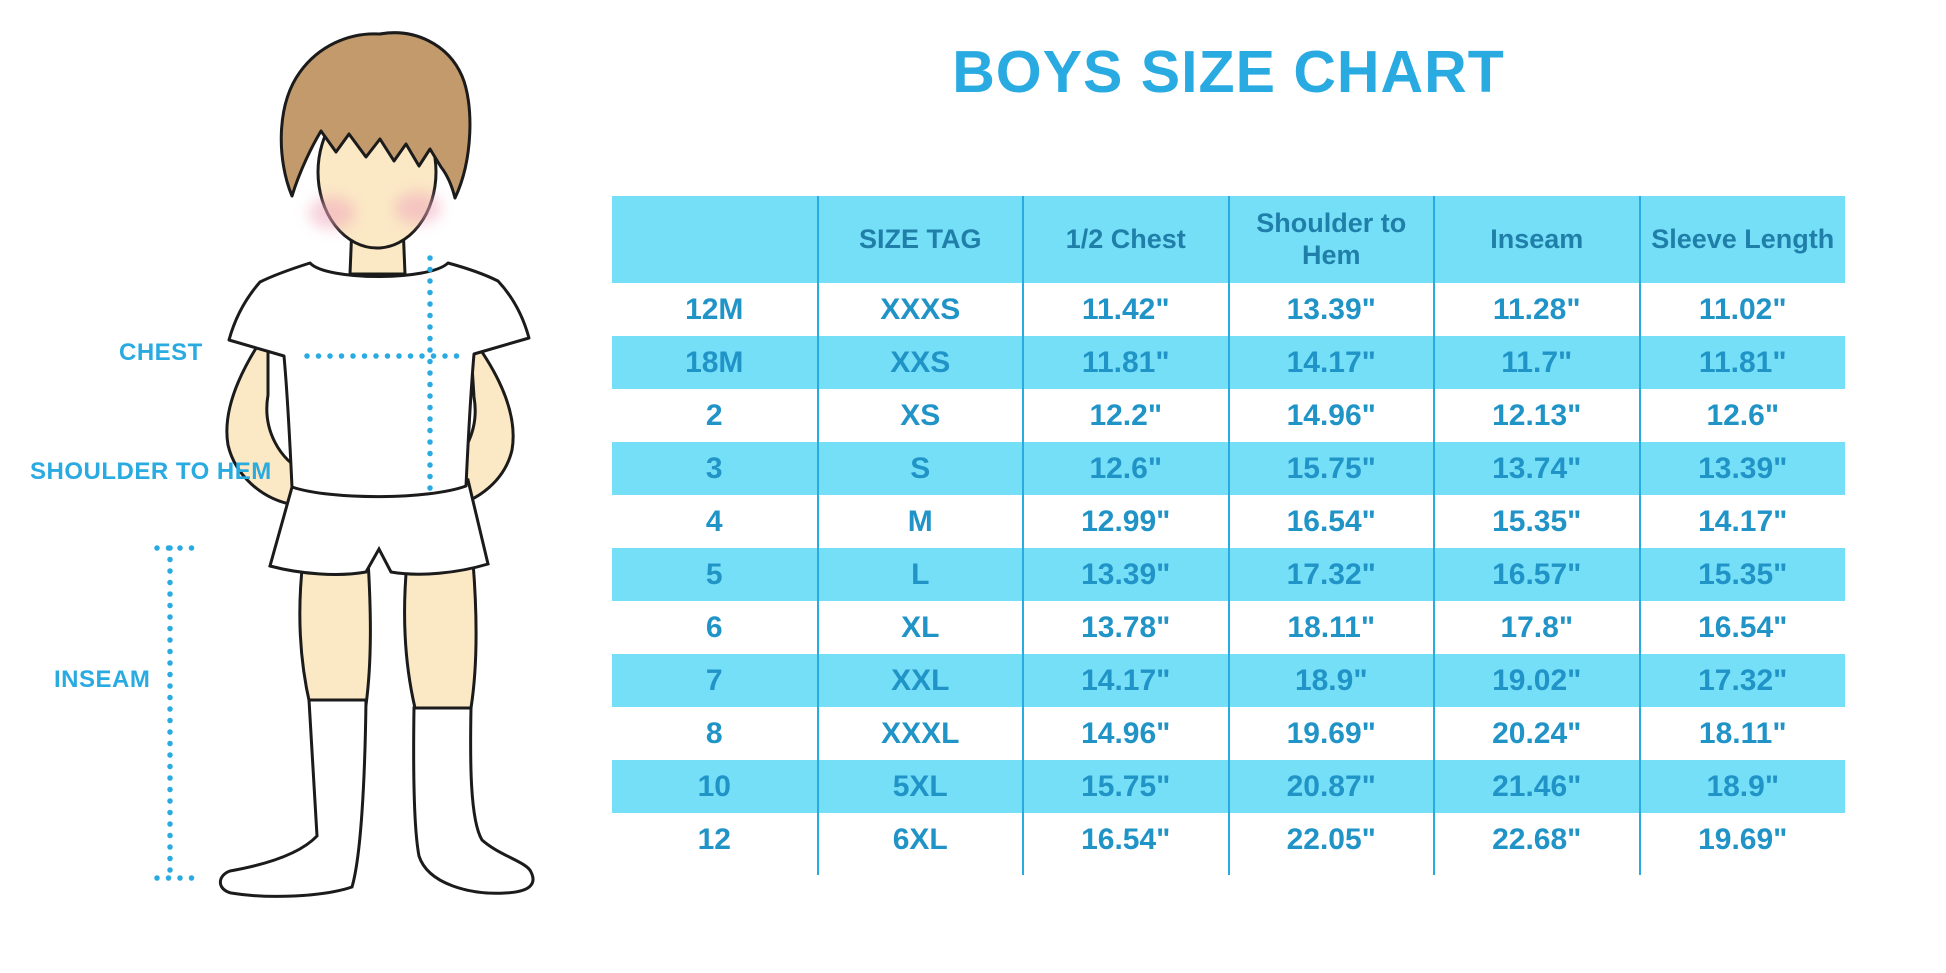 The width and height of the screenshot is (1946, 973). What do you see at coordinates (920, 309) in the screenshot?
I see `table-cell: XXXS` at bounding box center [920, 309].